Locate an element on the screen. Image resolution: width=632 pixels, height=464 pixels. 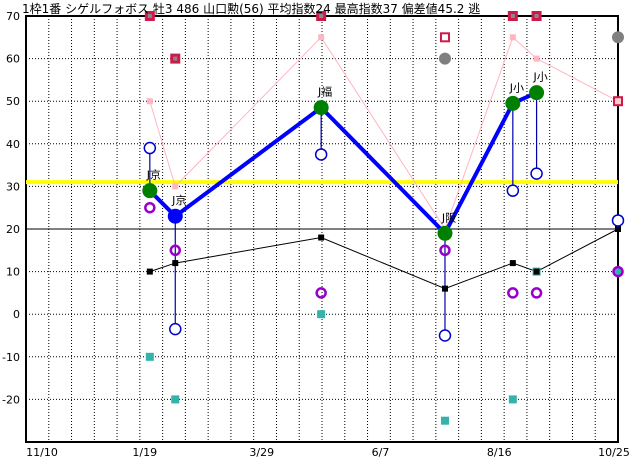
x-tick-label: 1/19 is located at coordinates (144, 452).